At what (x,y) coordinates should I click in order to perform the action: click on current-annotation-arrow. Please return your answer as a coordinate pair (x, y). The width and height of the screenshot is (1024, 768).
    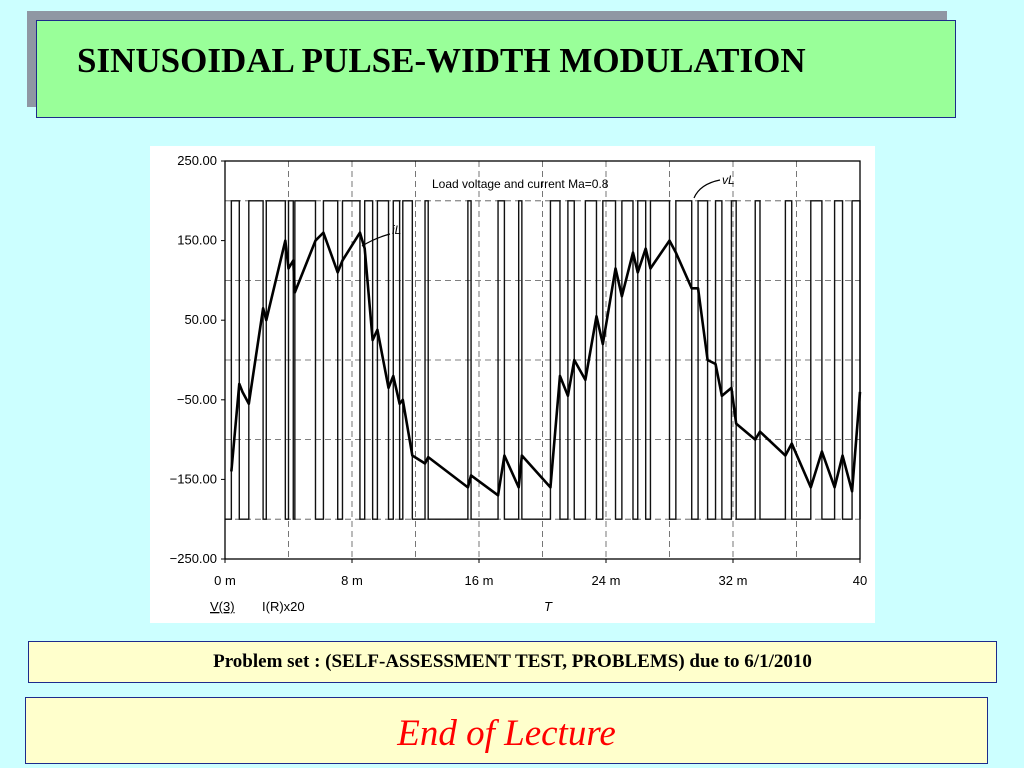
    Looking at the image, I should click on (376, 240).